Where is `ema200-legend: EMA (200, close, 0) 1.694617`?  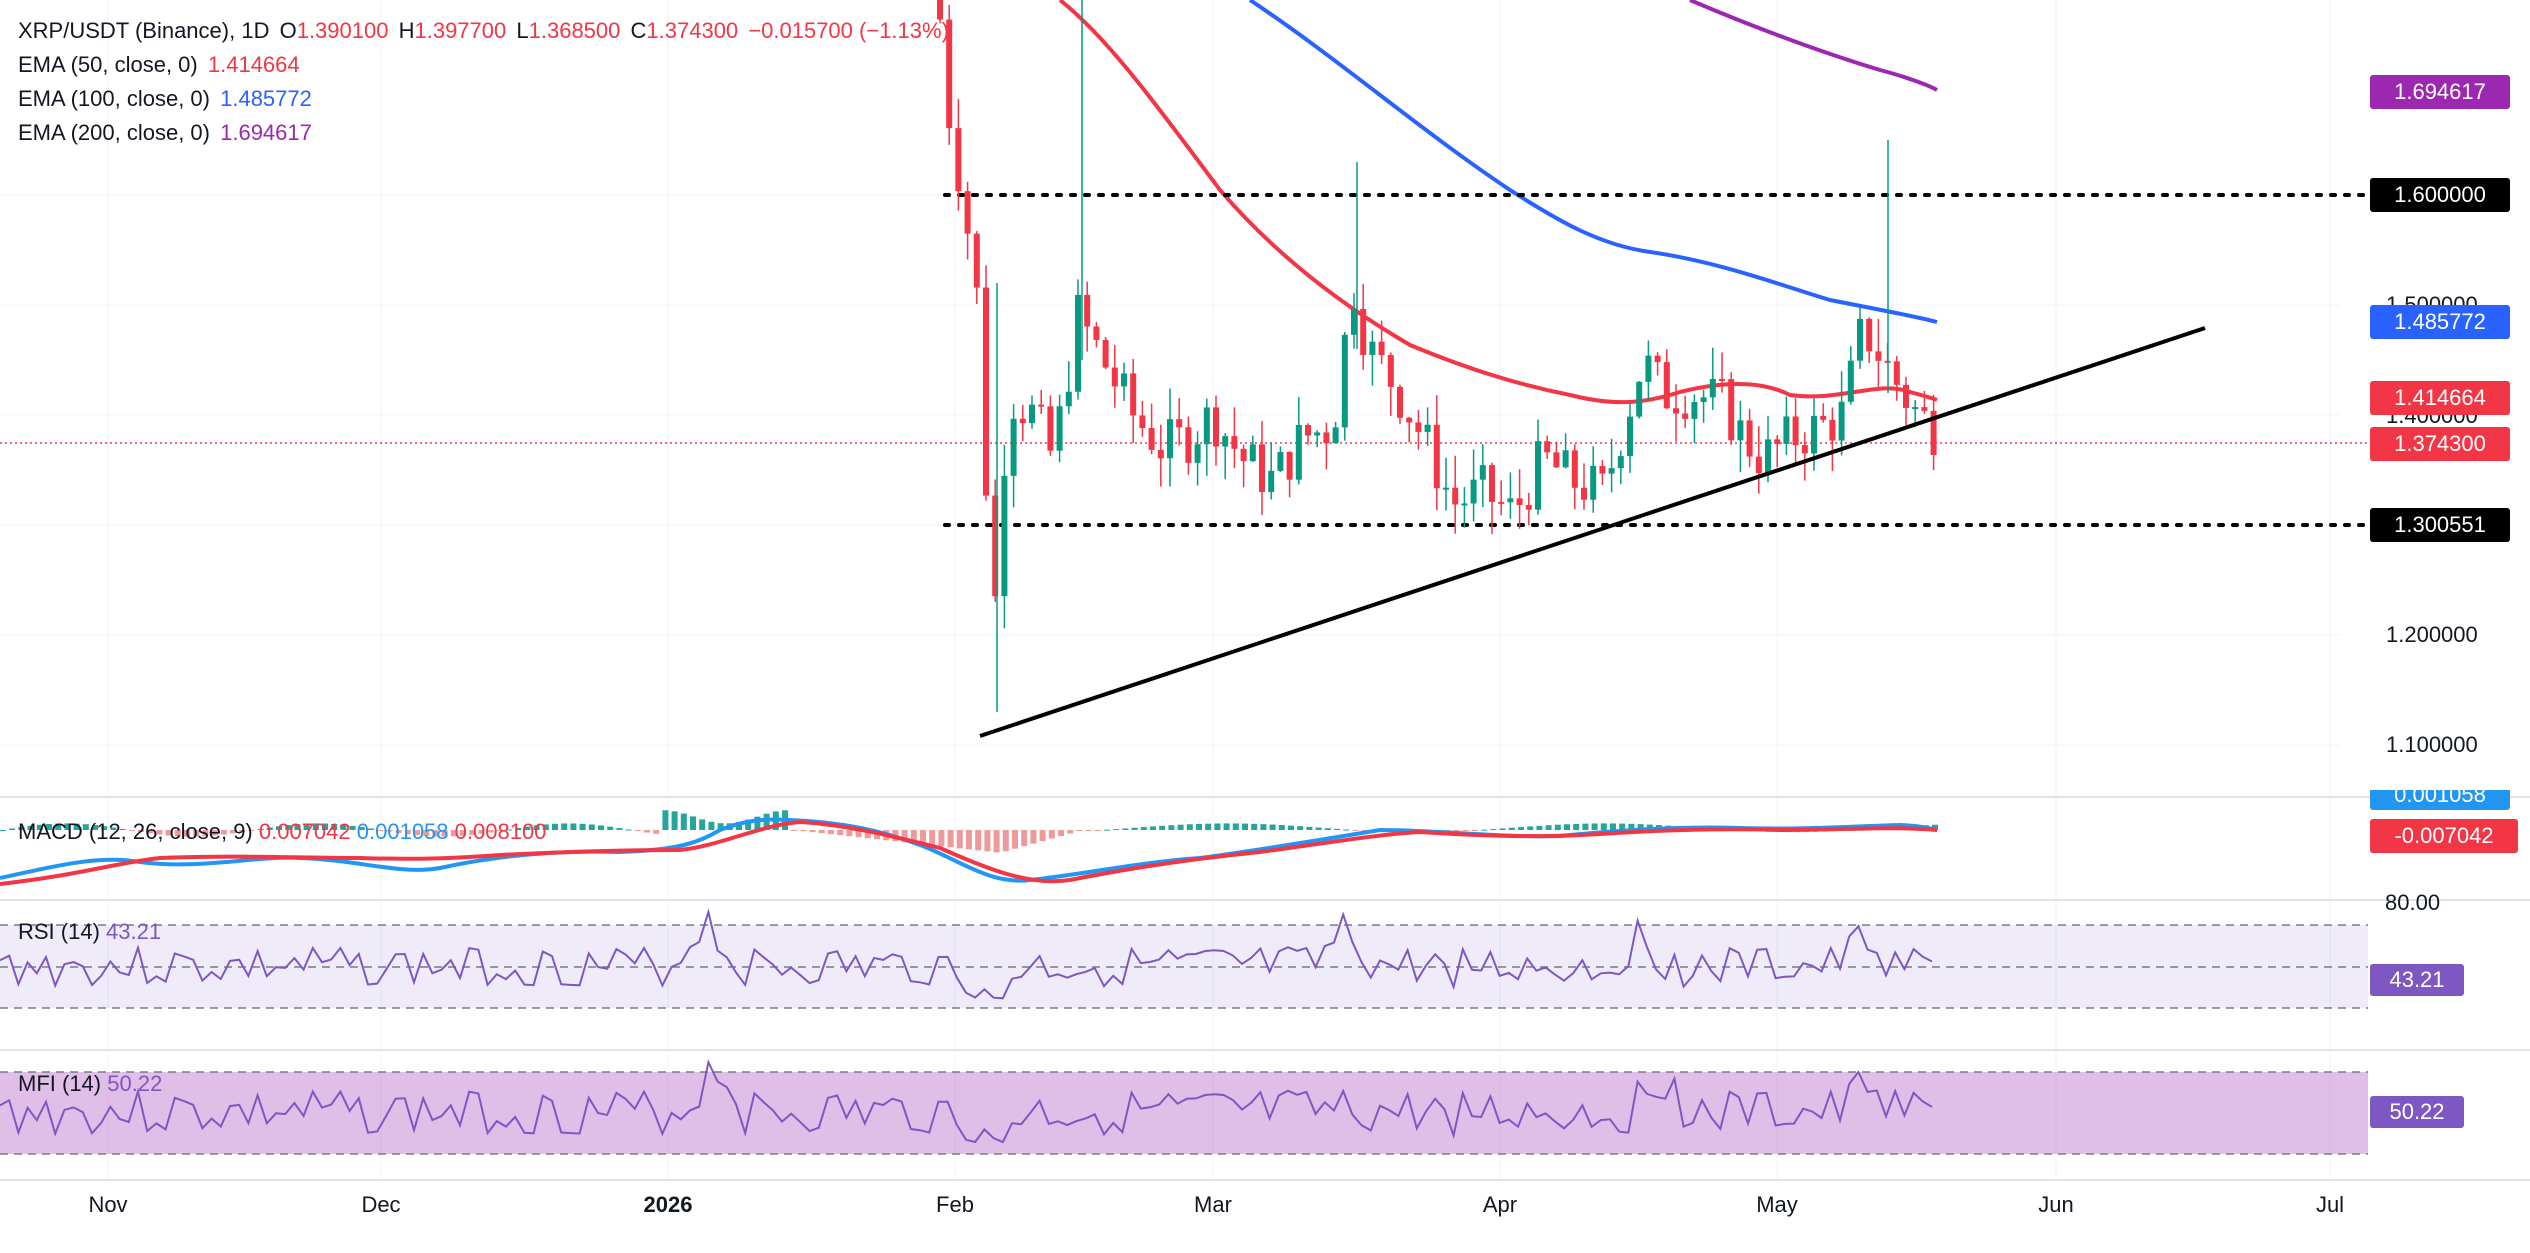 ema200-legend: EMA (200, close, 0) 1.694617 is located at coordinates (167, 133).